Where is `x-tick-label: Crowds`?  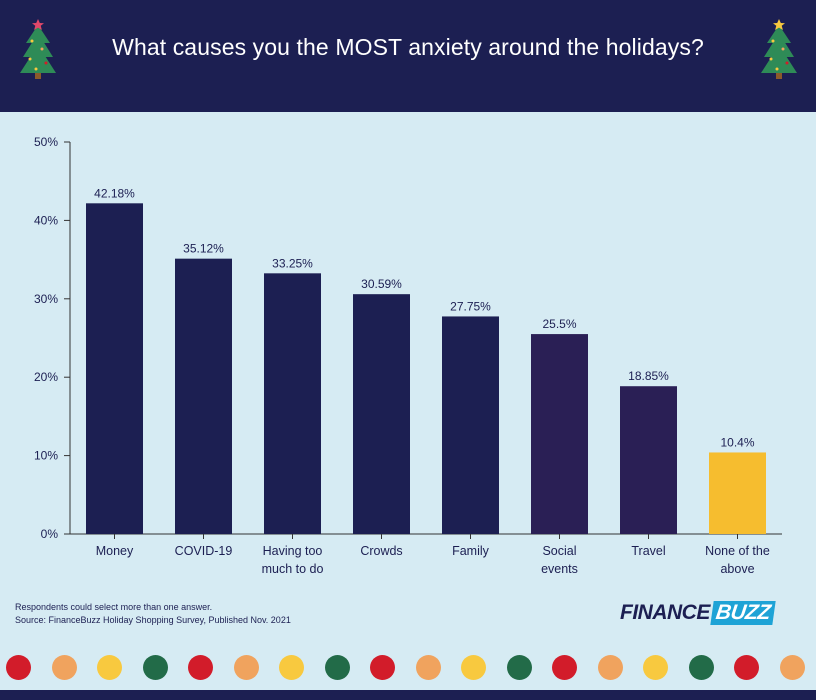
x-tick-label: Crowds is located at coordinates (381, 551).